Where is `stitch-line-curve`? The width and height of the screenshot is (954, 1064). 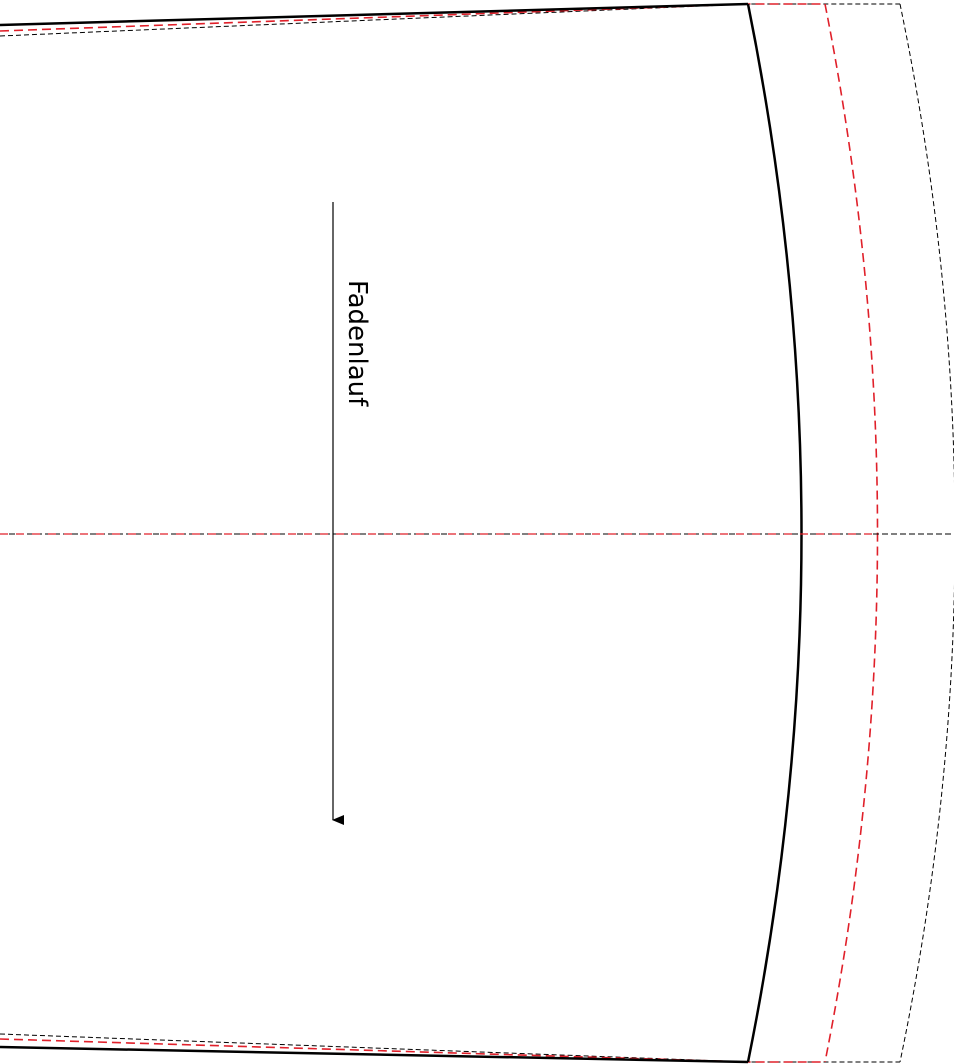 stitch-line-curve is located at coordinates (851, 533).